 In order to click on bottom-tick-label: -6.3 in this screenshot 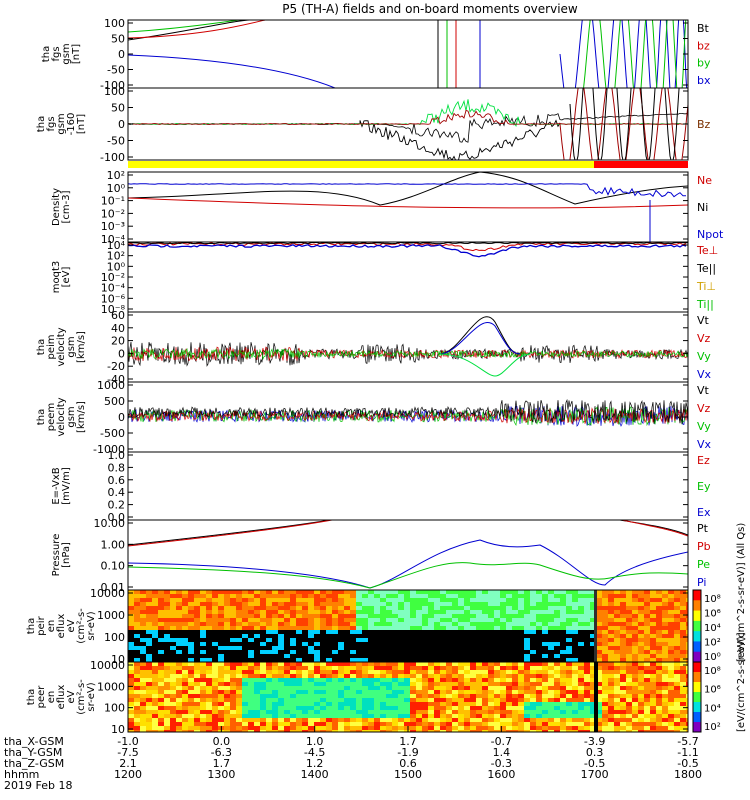, I will do `click(221, 752)`.